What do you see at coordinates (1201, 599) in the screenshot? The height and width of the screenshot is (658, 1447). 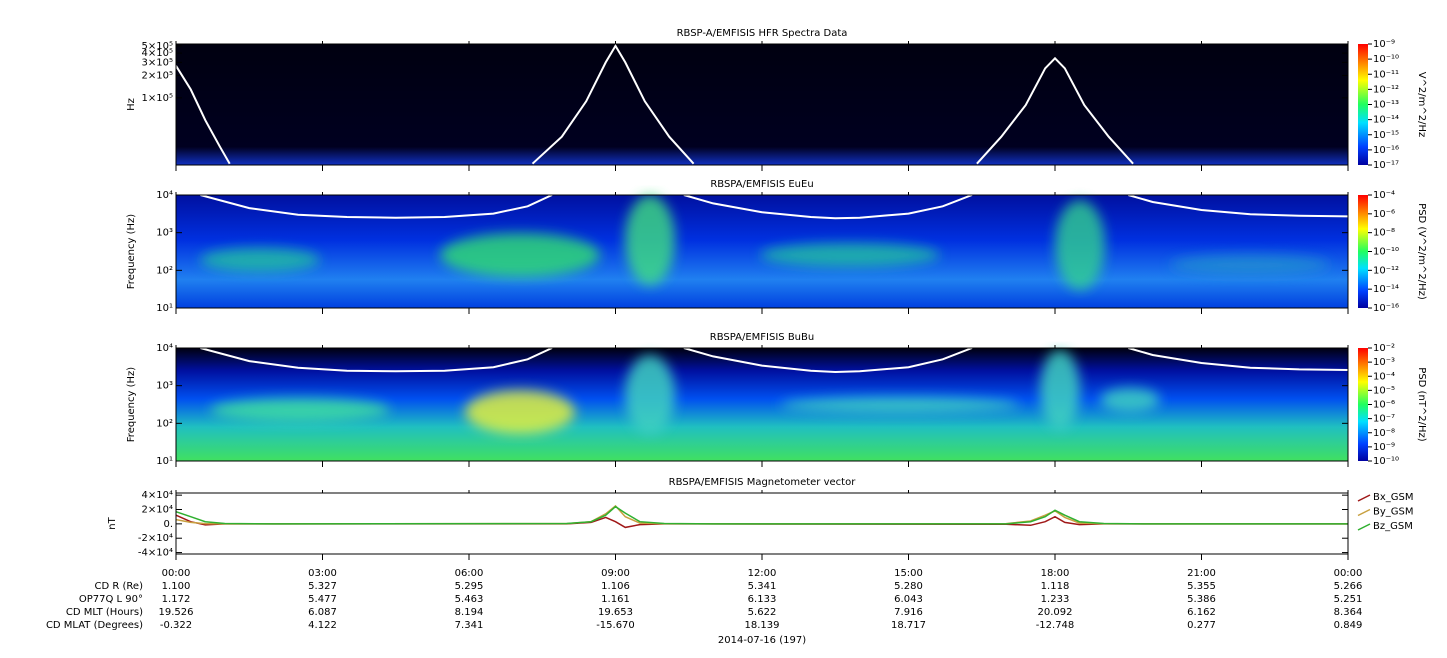 I see `ephemeris-value: 5.386` at bounding box center [1201, 599].